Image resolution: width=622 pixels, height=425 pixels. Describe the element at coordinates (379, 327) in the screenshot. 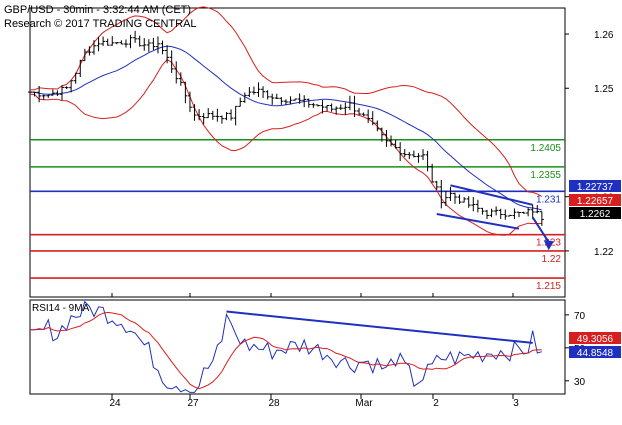

I see `rsi-trendline` at that location.